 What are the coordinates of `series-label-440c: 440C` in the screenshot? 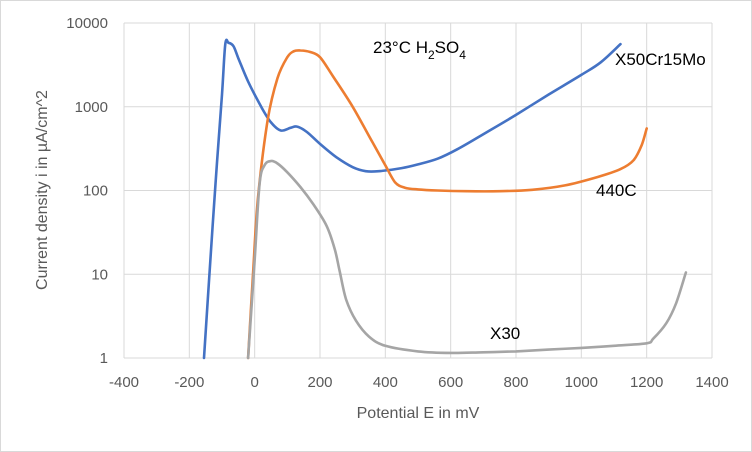 It's located at (616, 190).